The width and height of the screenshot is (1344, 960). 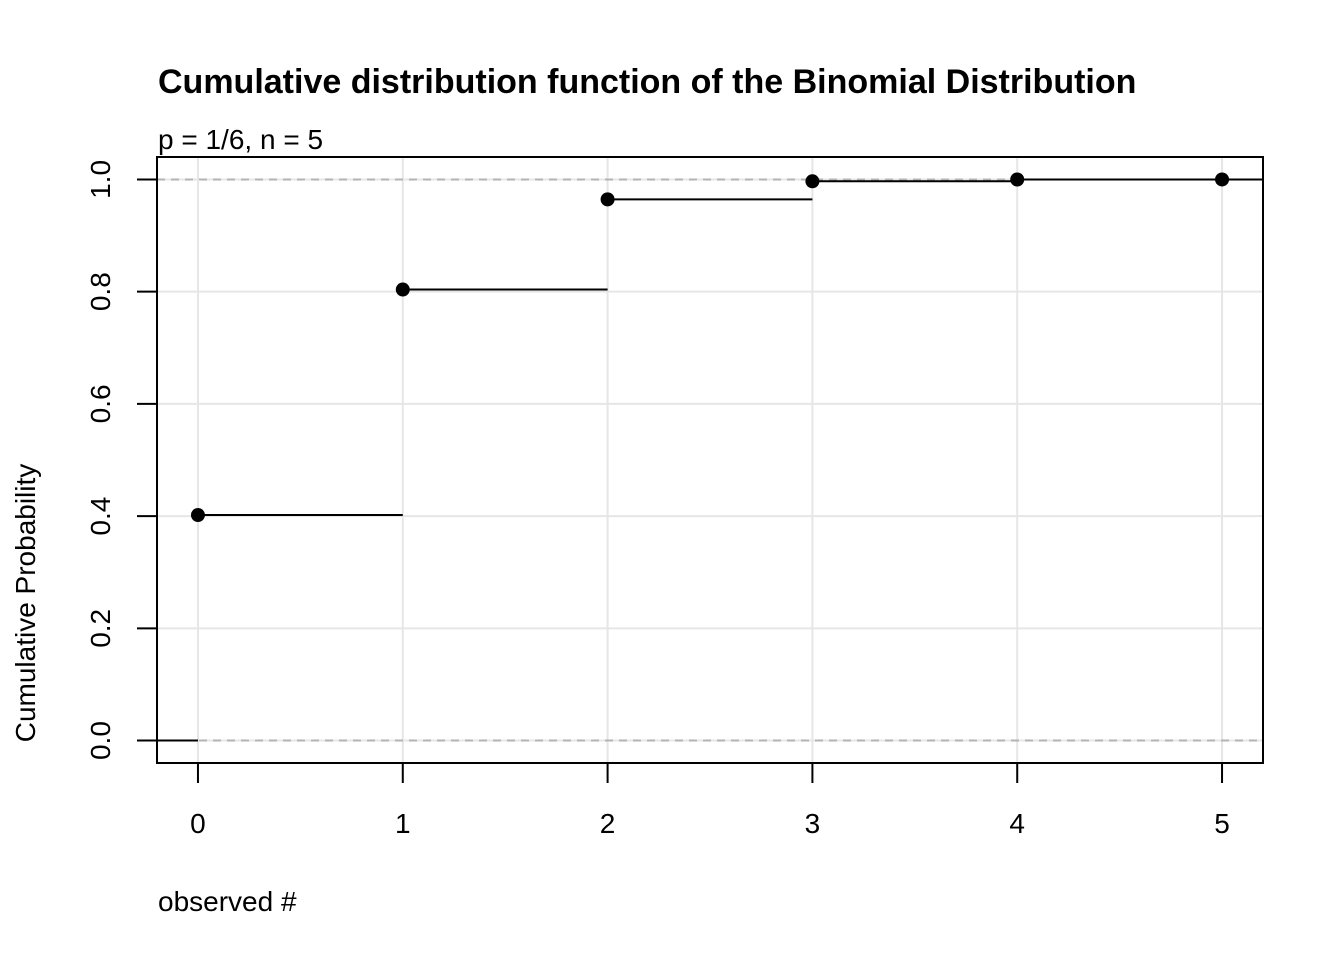 I want to click on x-tick-label: 1, so click(x=403, y=823).